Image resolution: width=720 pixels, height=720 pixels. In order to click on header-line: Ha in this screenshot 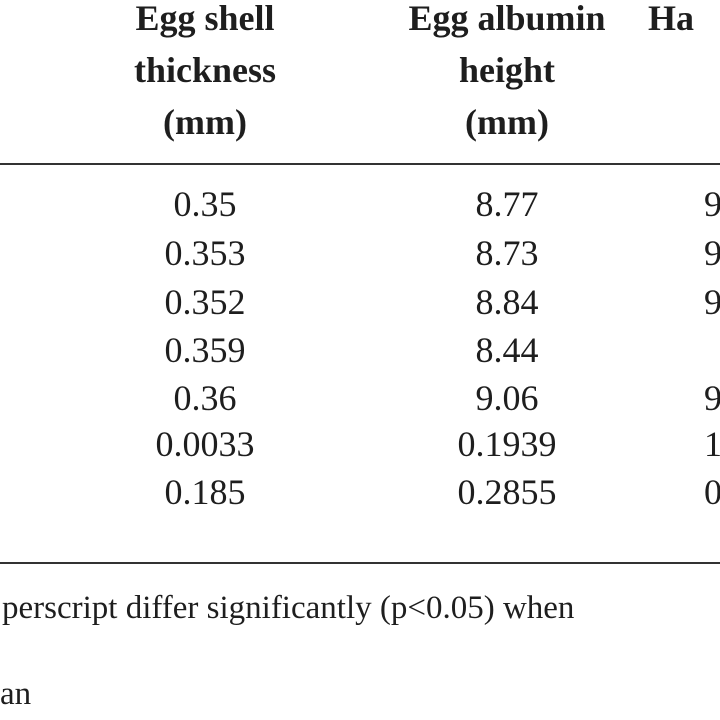, I will do `click(671, 19)`.